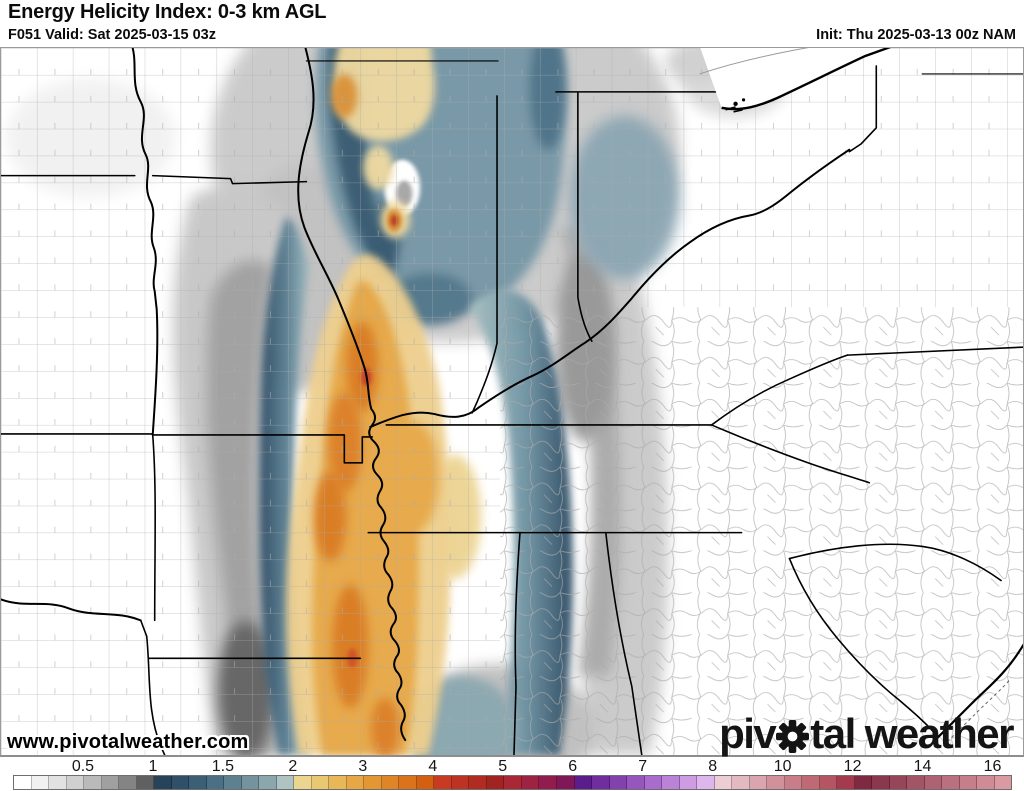 This screenshot has width=1024, height=791. I want to click on watermark-url: www.pivotalweather.com, so click(128, 742).